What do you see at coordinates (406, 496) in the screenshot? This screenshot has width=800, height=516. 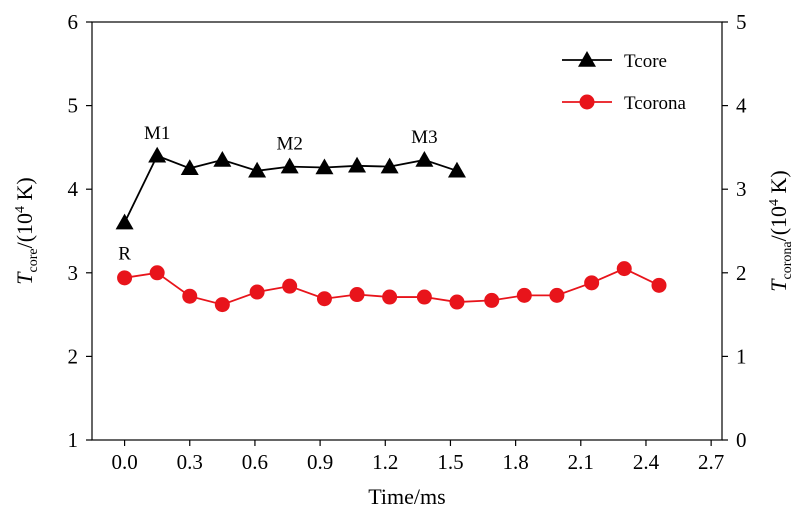 I see `x-axis-title: Time/ms` at bounding box center [406, 496].